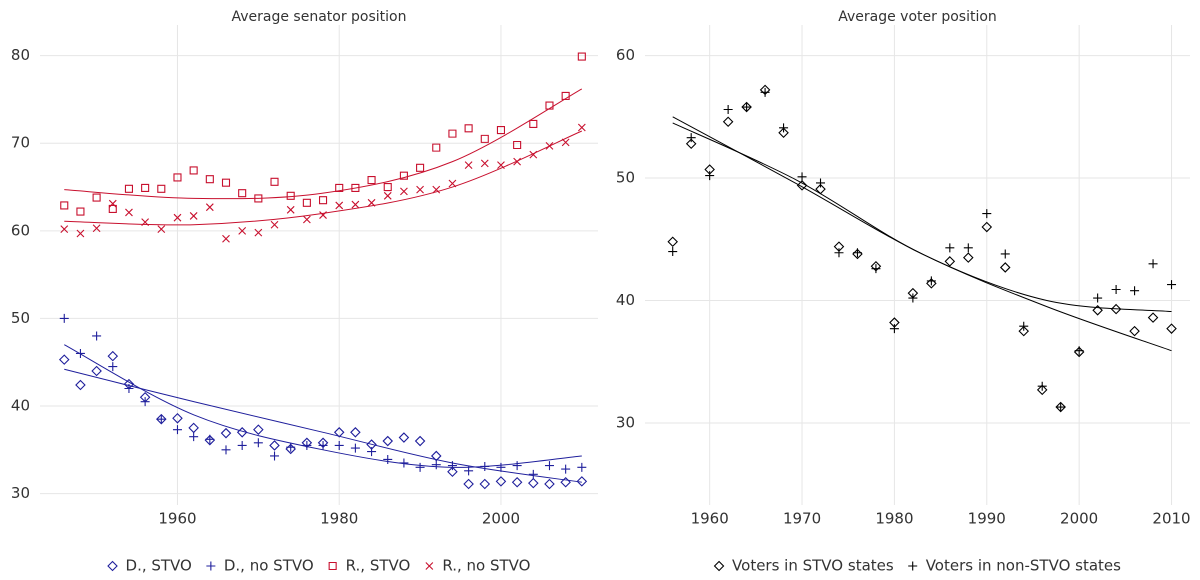 This screenshot has height=580, width=1200. What do you see at coordinates (20, 55) in the screenshot?
I see `y-tick-label: 80` at bounding box center [20, 55].